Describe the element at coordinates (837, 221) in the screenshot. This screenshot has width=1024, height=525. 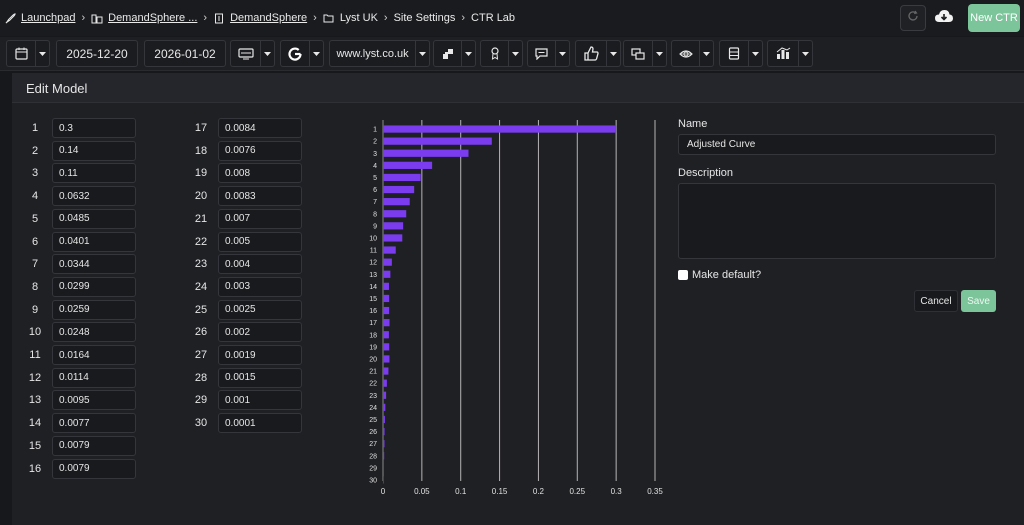
I see `description-textarea` at that location.